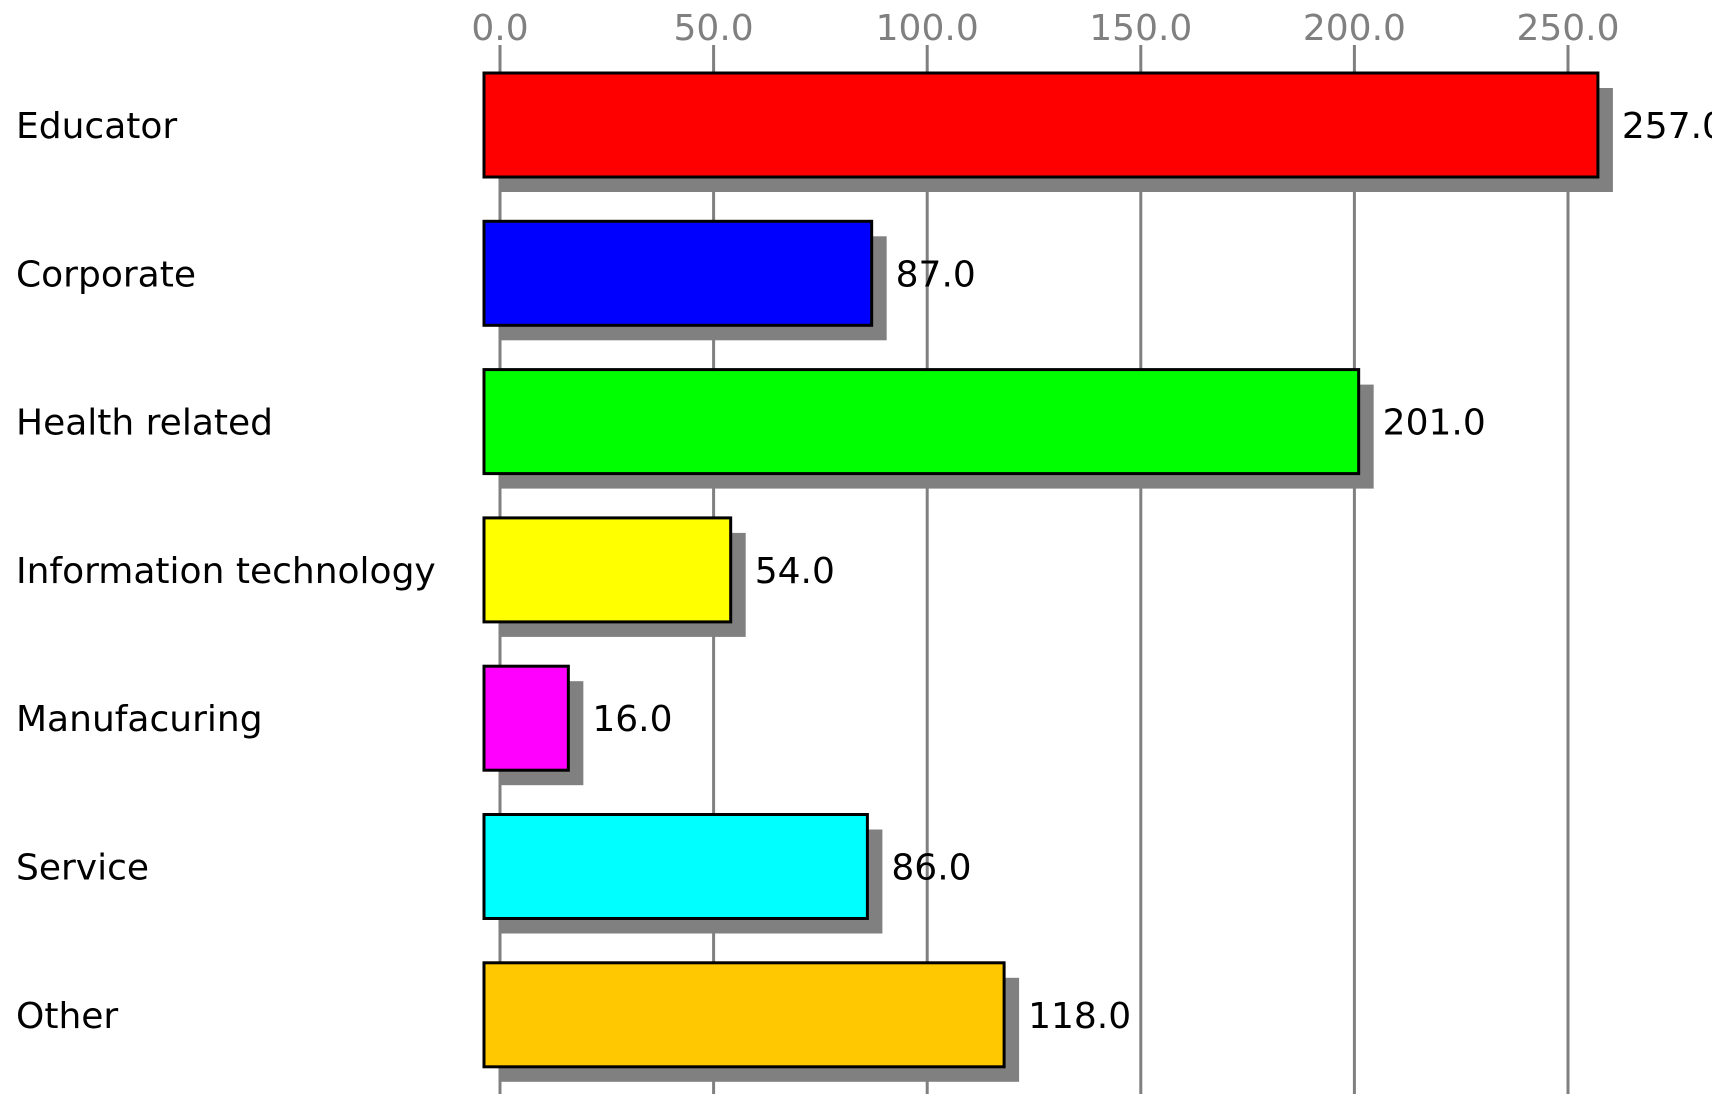 The height and width of the screenshot is (1099, 1712). I want to click on bar-value-label: 87.0, so click(936, 274).